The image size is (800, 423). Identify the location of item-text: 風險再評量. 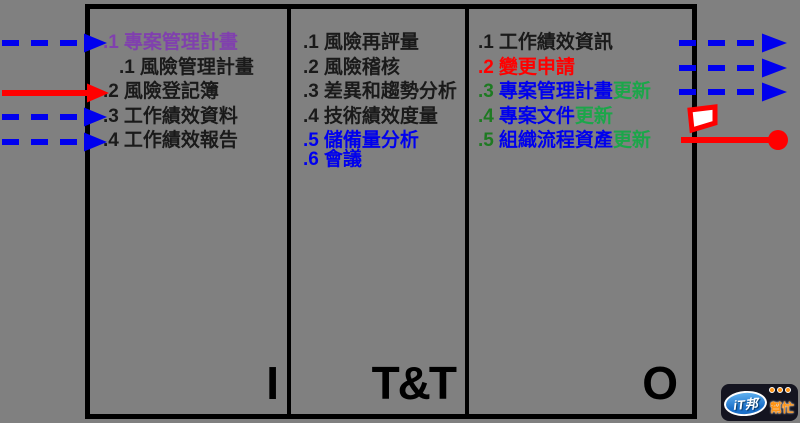
(371, 42).